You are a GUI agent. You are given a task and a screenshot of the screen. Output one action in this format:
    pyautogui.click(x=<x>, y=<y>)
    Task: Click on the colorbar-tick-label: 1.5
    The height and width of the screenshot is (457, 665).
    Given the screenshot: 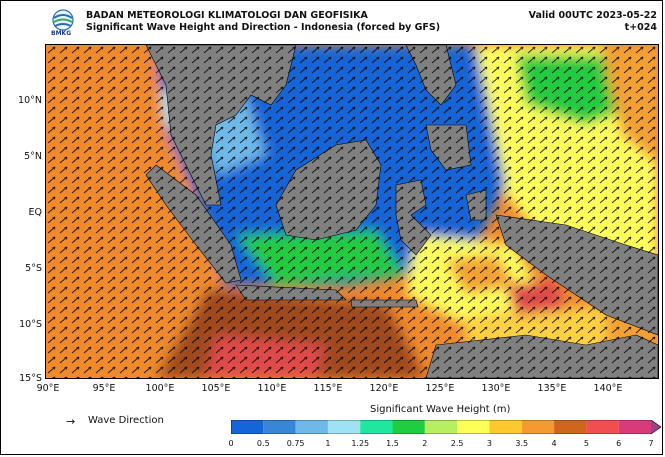 What is the action you would take?
    pyautogui.click(x=392, y=443)
    